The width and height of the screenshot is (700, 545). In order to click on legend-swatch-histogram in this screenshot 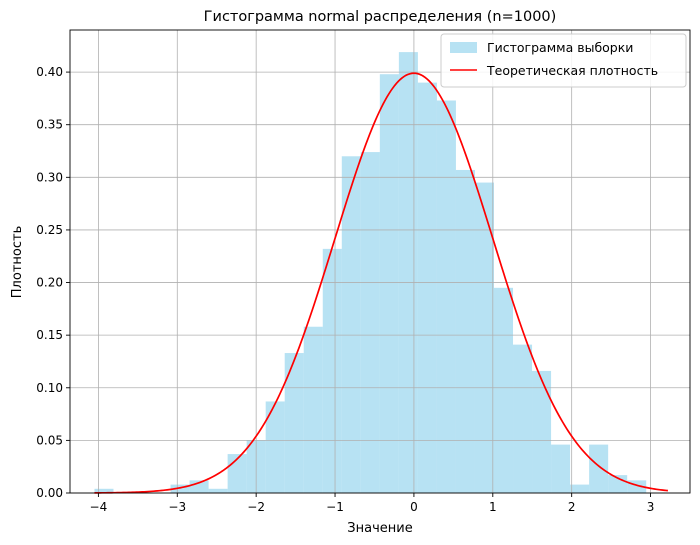, I will do `click(463, 47)`.